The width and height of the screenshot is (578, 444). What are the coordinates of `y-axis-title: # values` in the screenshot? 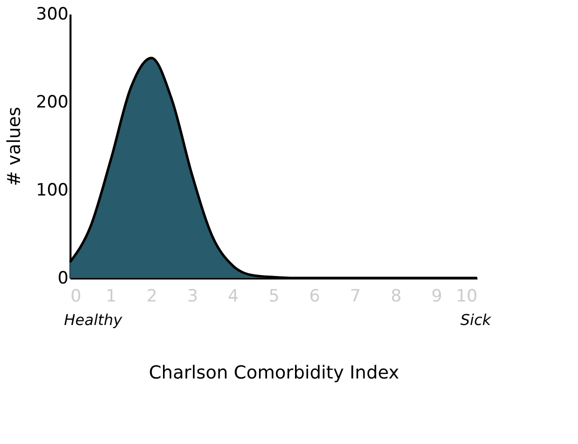 It's located at (15, 146).